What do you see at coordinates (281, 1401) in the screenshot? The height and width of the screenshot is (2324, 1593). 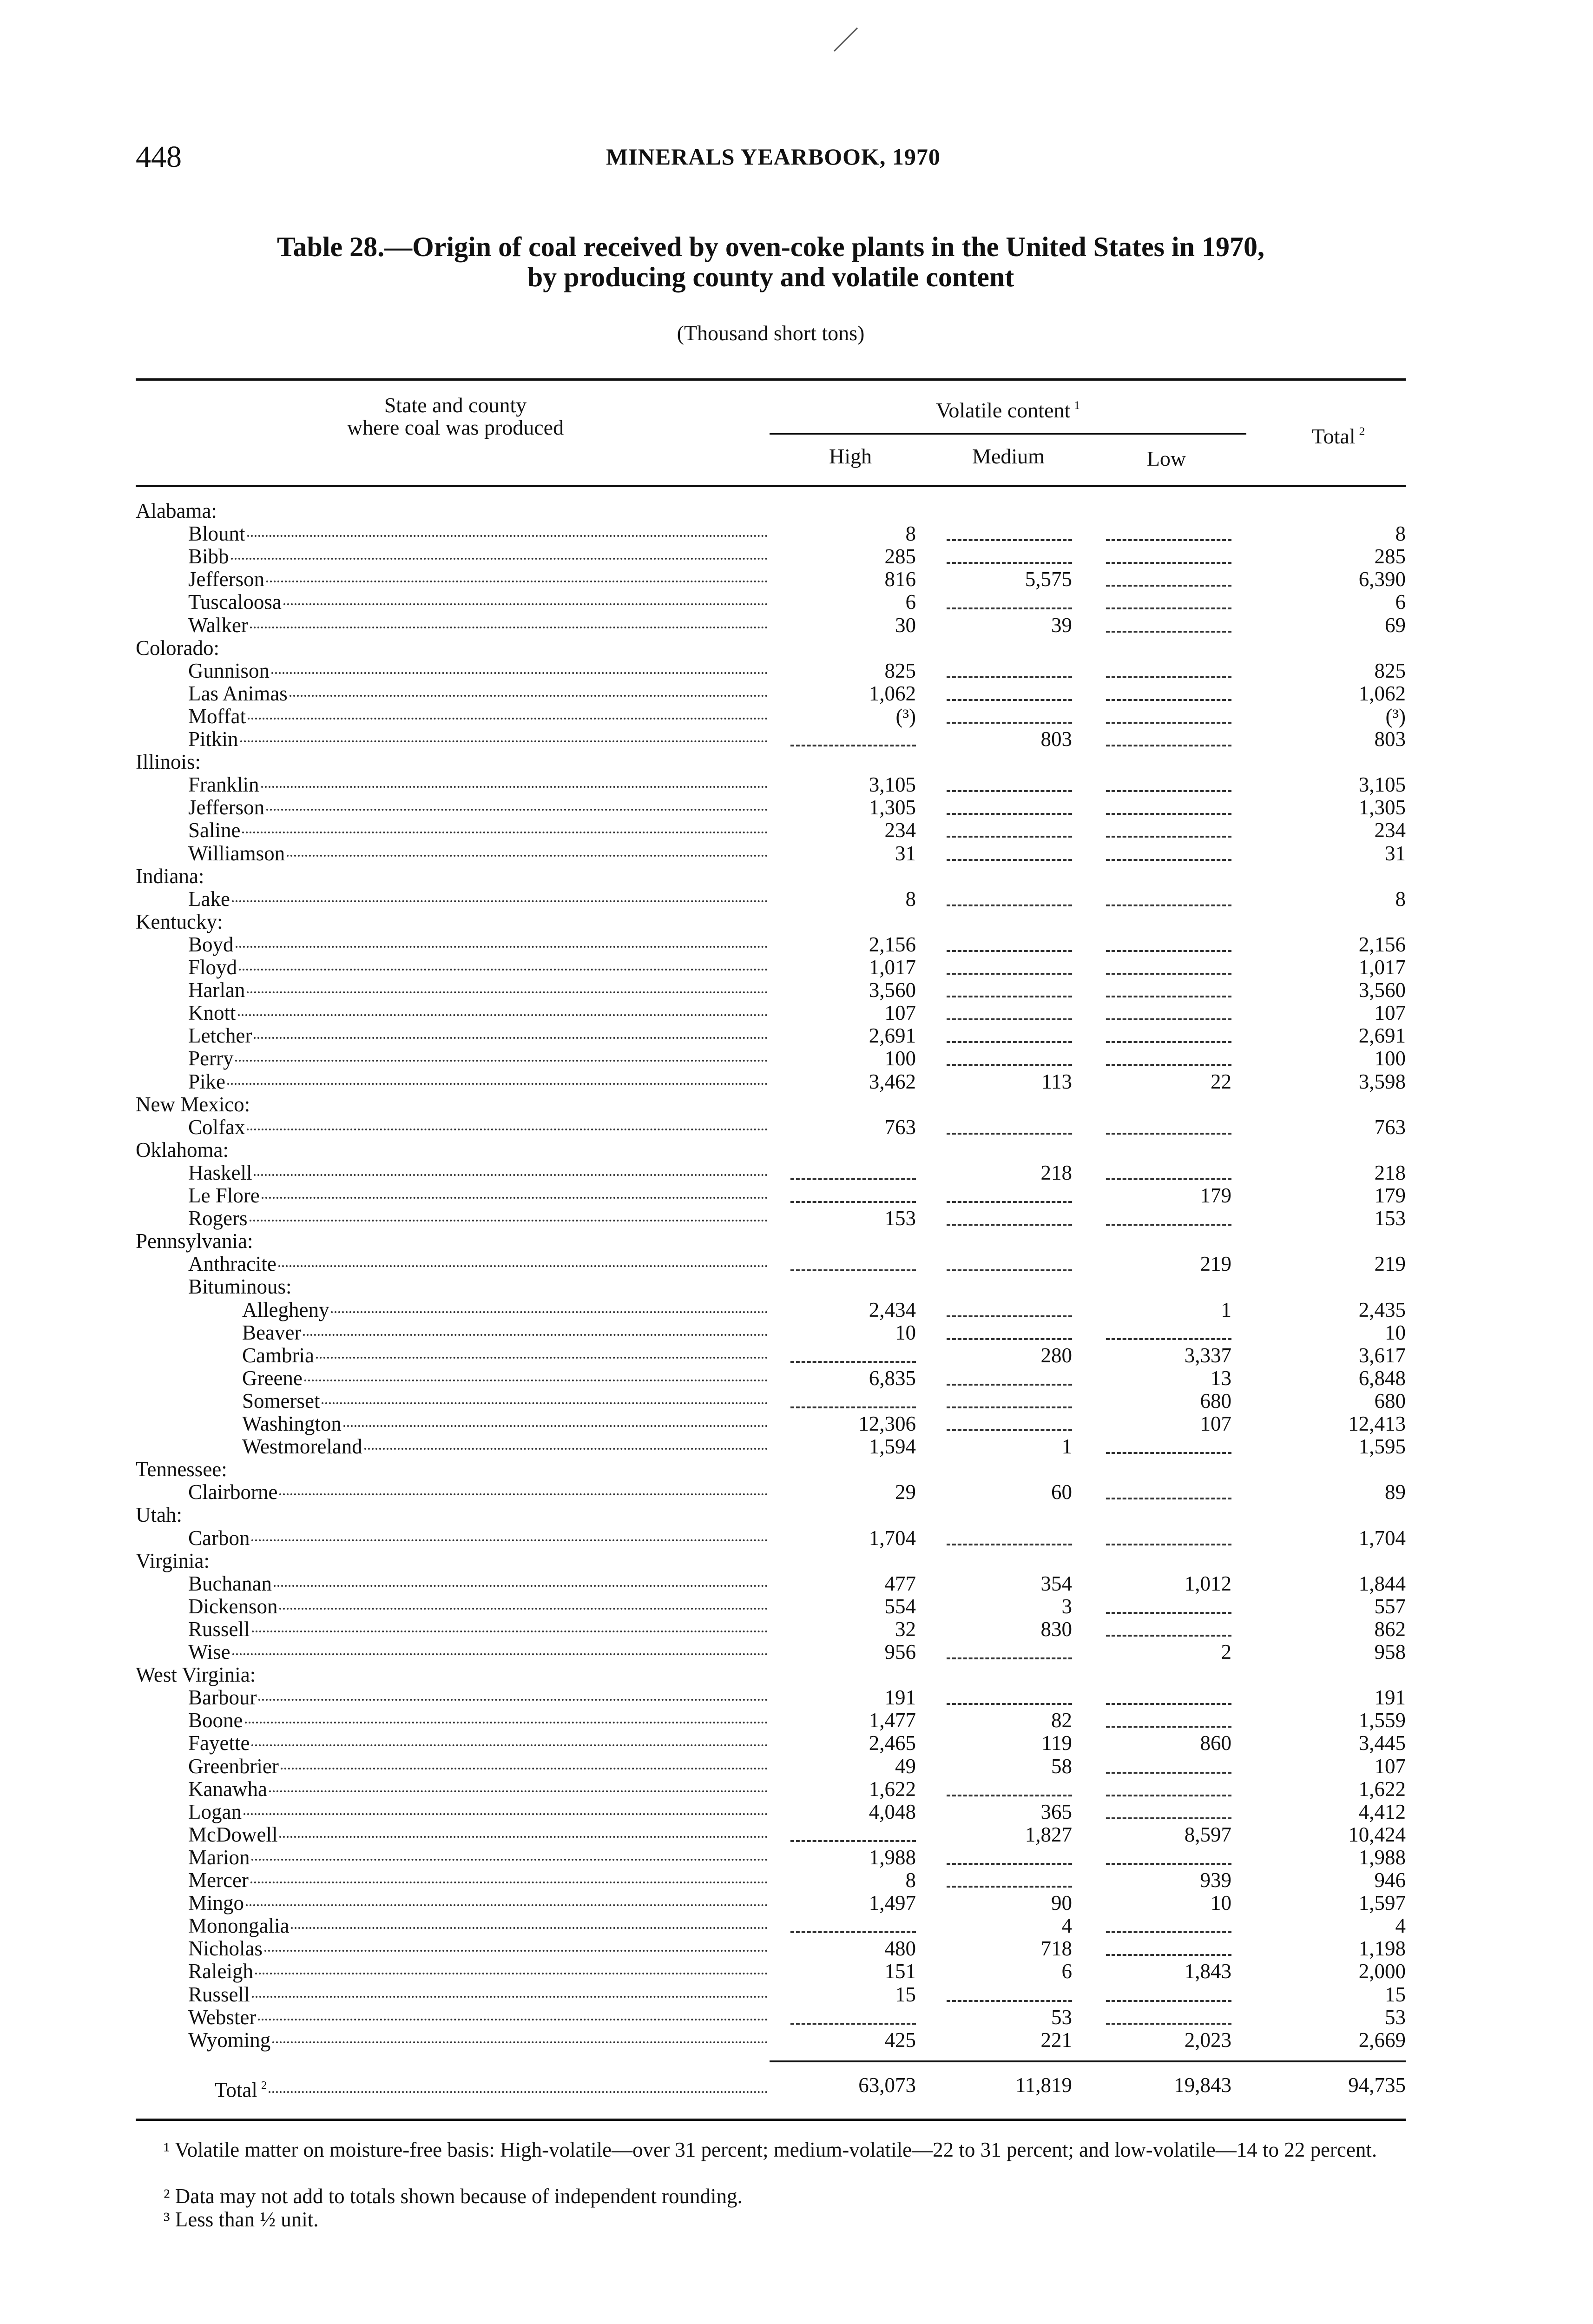 I see `county-name: Somerset` at bounding box center [281, 1401].